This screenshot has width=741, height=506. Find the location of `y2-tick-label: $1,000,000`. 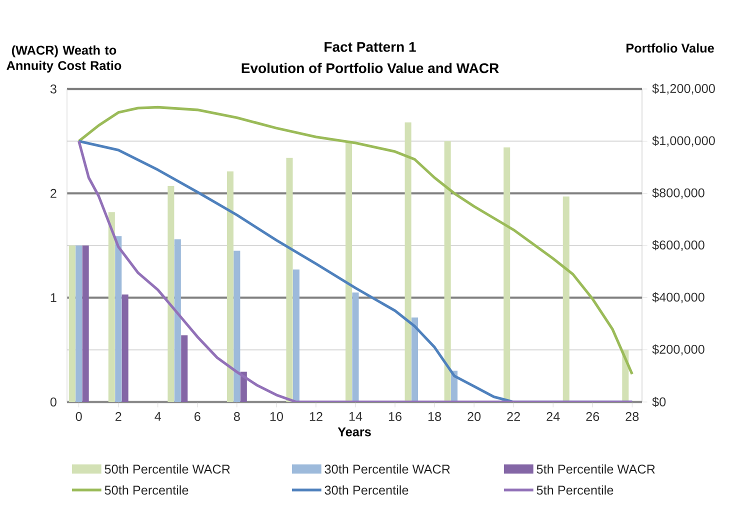

y2-tick-label: $1,000,000 is located at coordinates (683, 141).